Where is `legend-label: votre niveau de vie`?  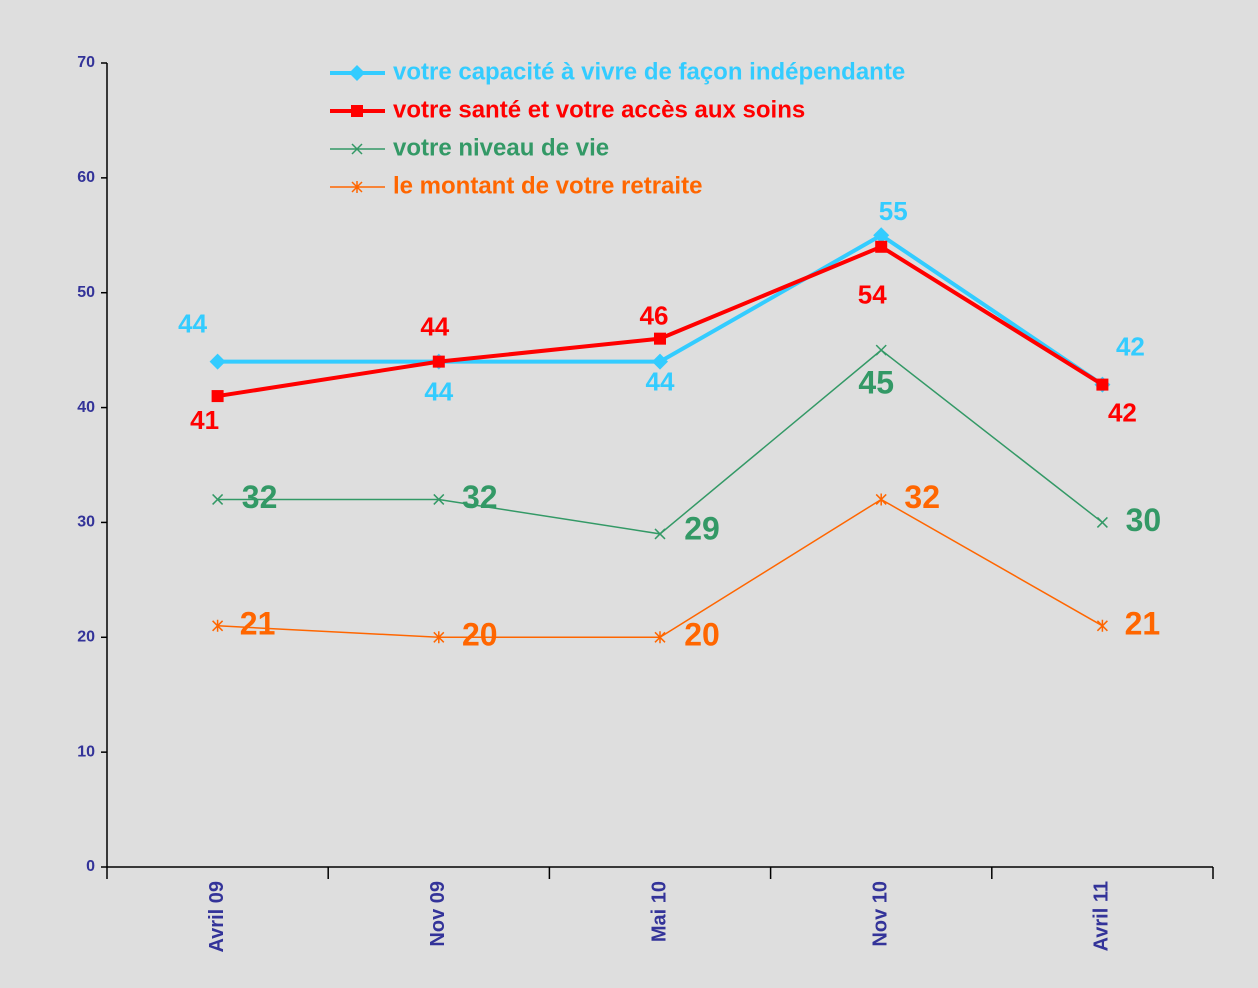 legend-label: votre niveau de vie is located at coordinates (501, 147).